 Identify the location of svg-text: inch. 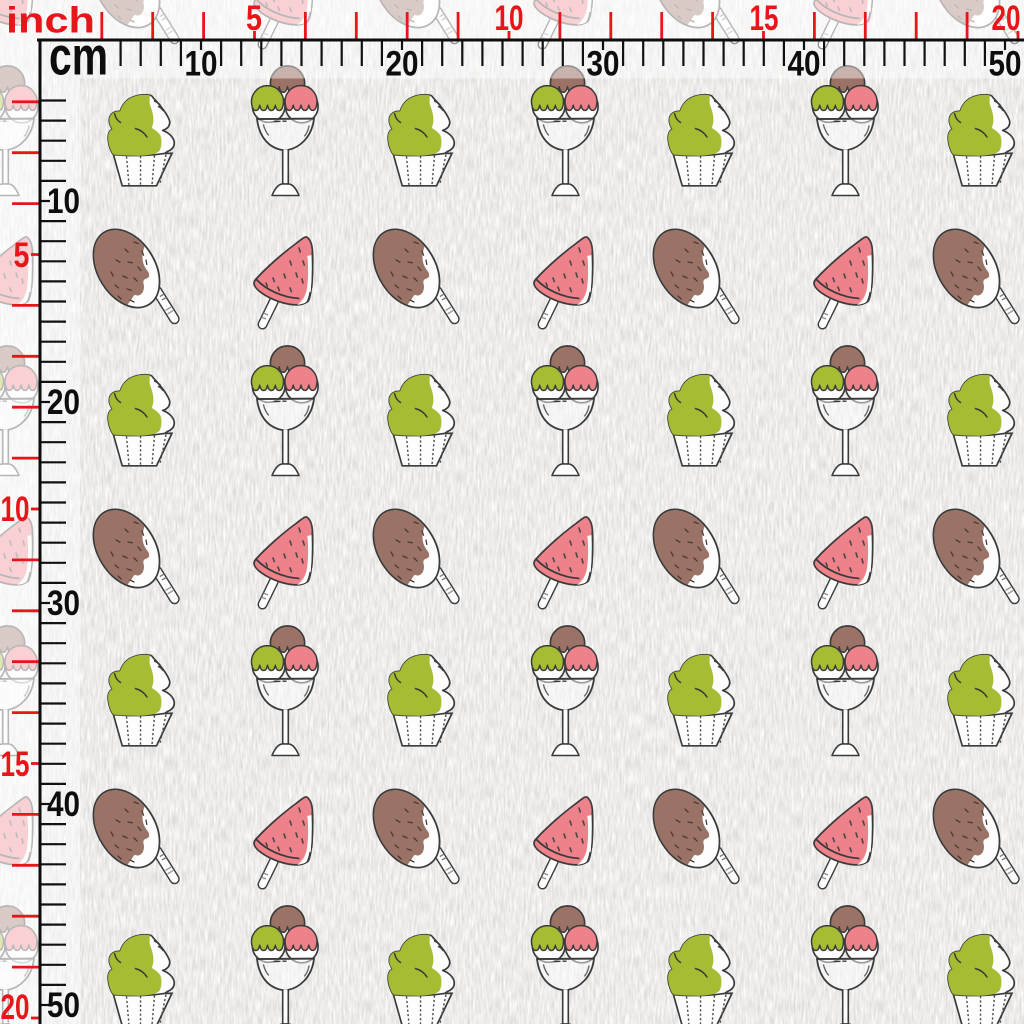
(50, 20).